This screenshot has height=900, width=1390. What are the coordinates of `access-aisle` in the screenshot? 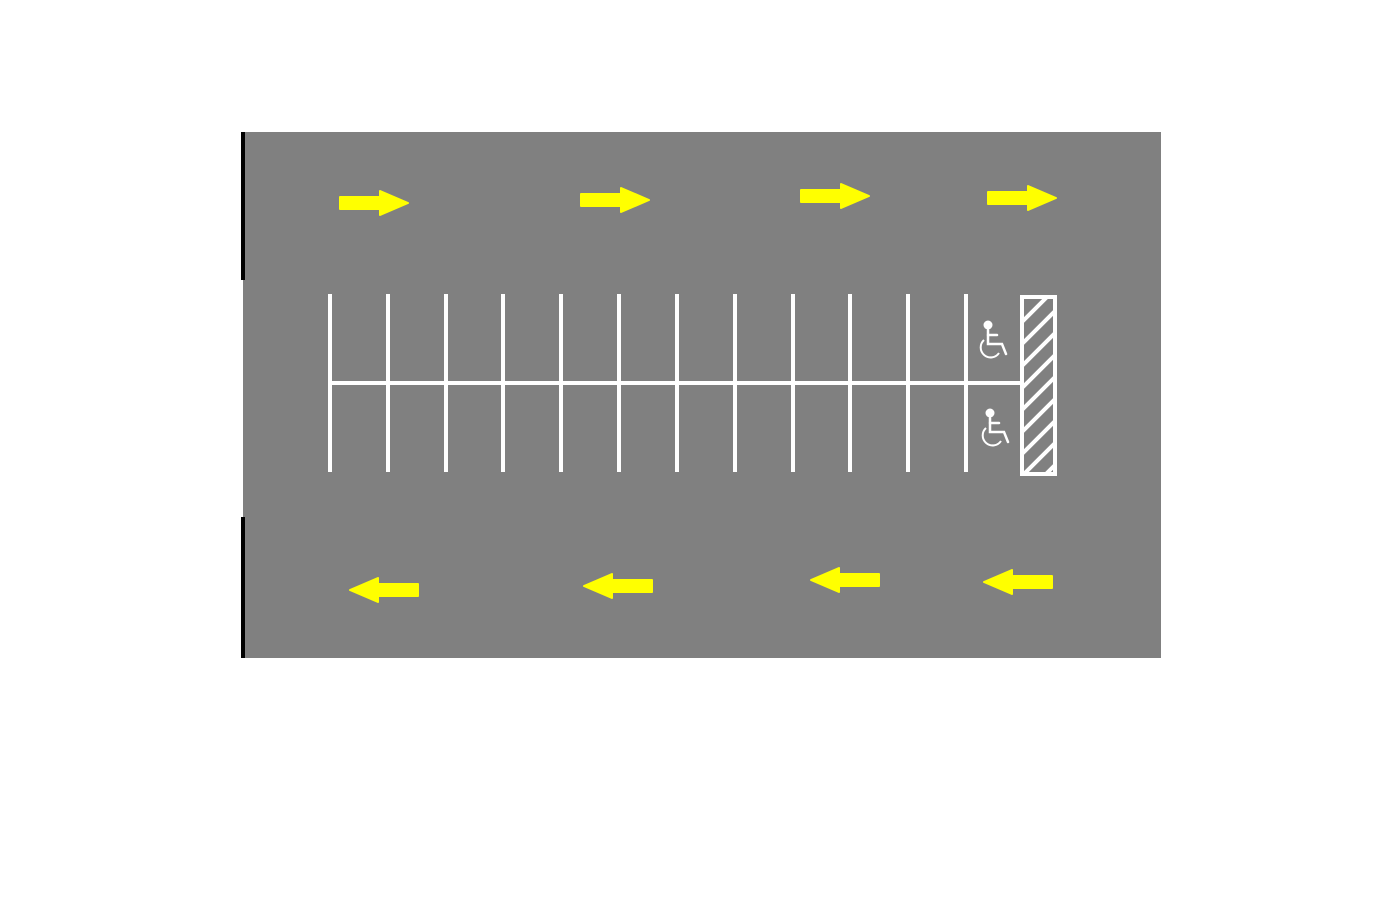 It's located at (1038, 385).